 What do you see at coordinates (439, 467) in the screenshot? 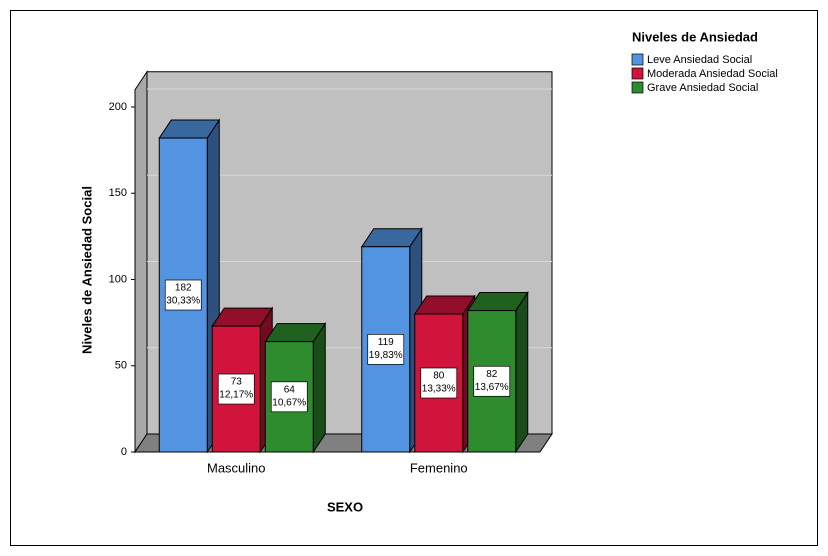
I see `x-tick-label: Femenino` at bounding box center [439, 467].